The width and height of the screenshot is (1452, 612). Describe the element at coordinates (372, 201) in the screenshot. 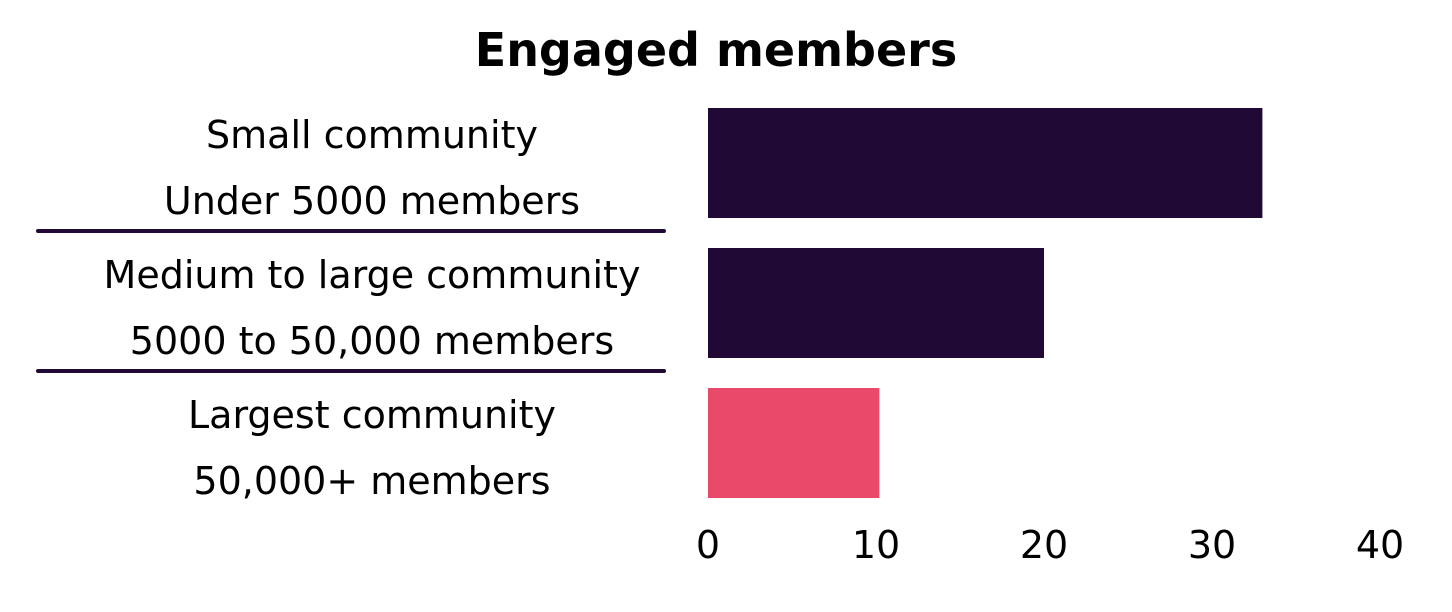

I see `category-label-1-line-2: Under 5000 members` at that location.